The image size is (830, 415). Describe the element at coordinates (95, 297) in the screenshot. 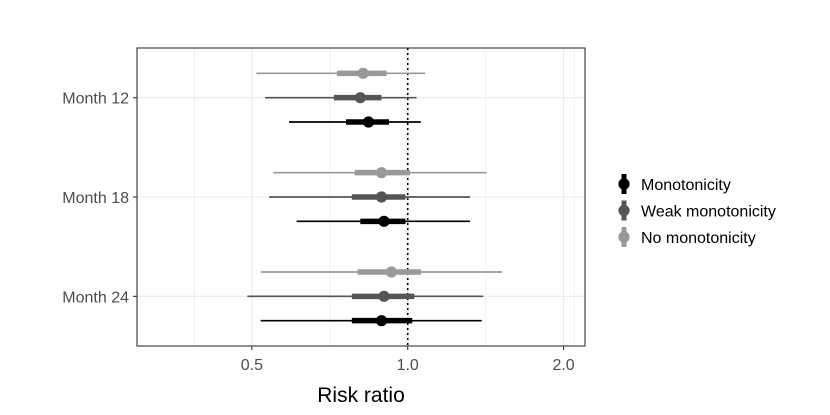

I see `y-tick-label: Month 24` at that location.